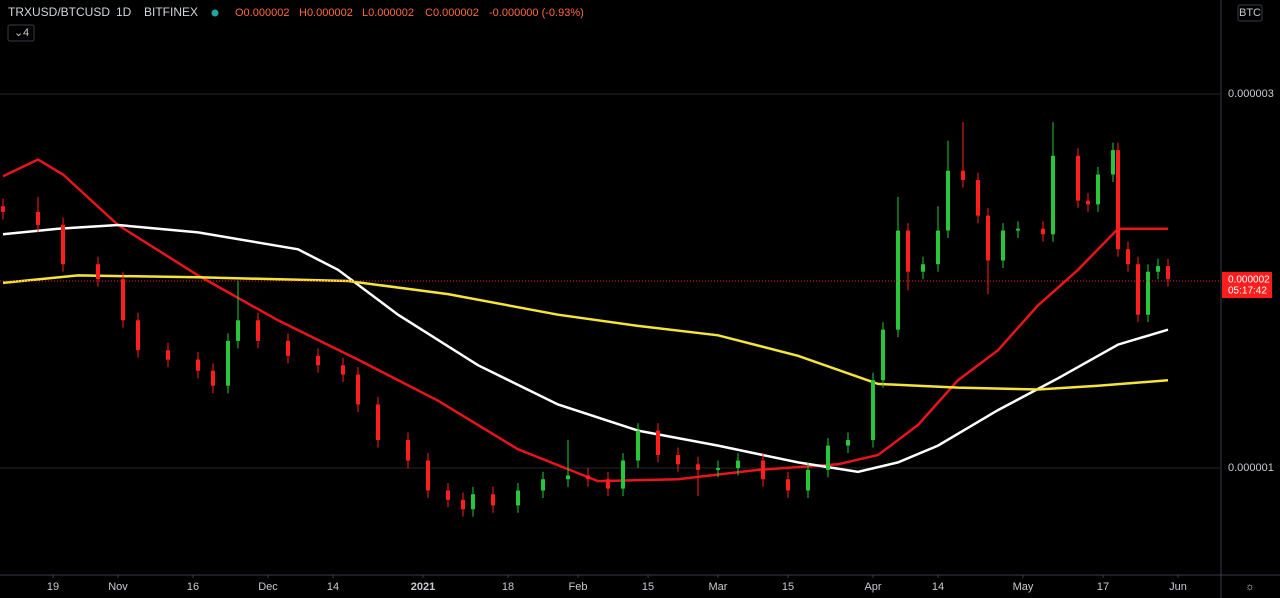 The width and height of the screenshot is (1280, 598). What do you see at coordinates (872, 587) in the screenshot?
I see `x-tick-label: Apr` at bounding box center [872, 587].